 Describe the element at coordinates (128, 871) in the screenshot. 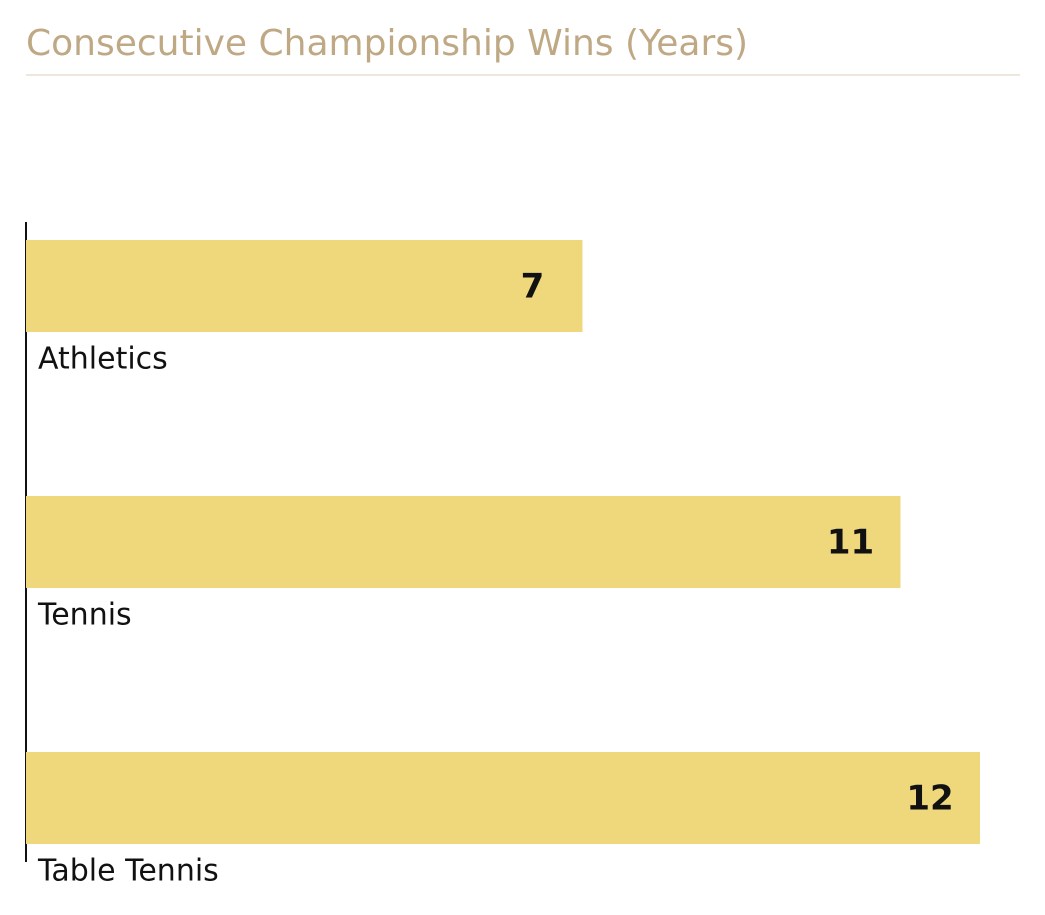

I see `category-label: Table Tennis` at that location.